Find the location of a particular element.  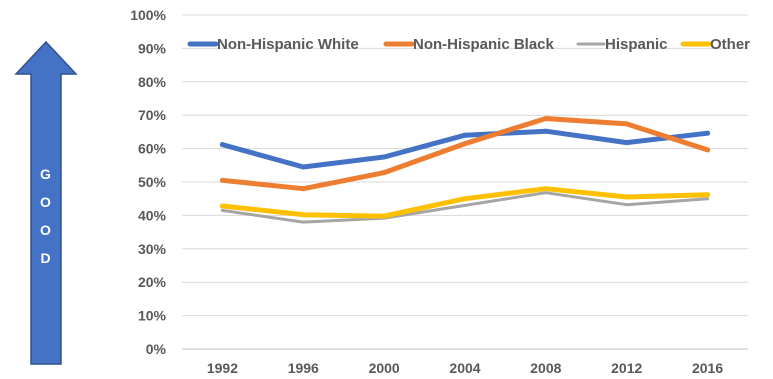

y-tick-label: 40% is located at coordinates (152, 215).